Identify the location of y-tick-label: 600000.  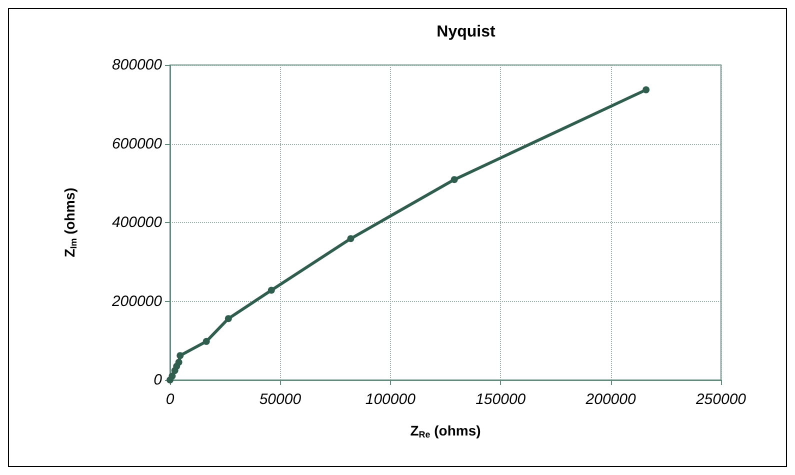
(137, 143).